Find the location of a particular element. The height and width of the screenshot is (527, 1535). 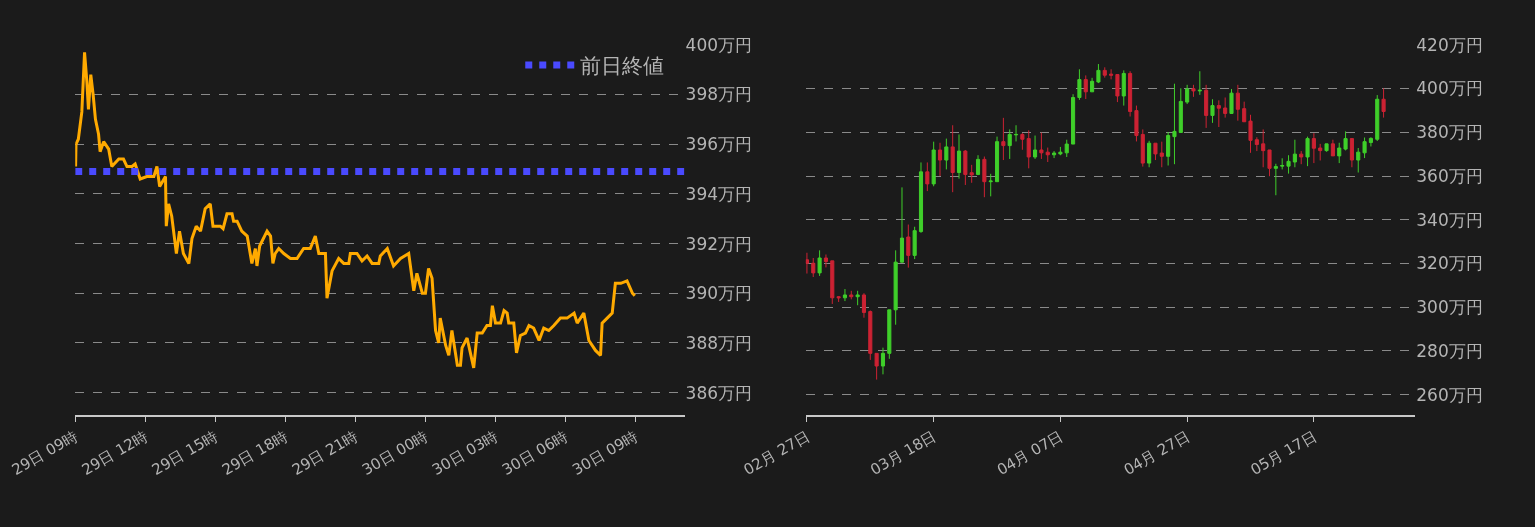

y-tick-label: 340万円 is located at coordinates (1449, 219).